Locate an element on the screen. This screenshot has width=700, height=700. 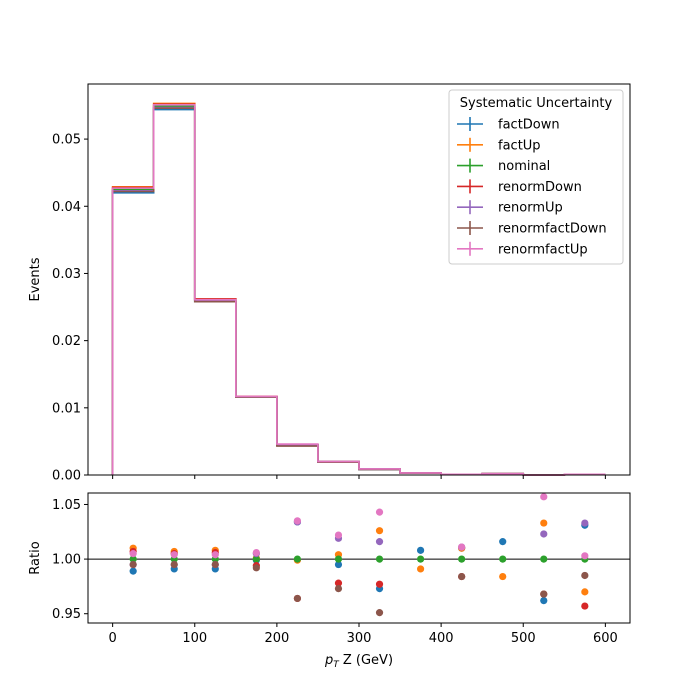
x-tick-label: 600 is located at coordinates (605, 638).